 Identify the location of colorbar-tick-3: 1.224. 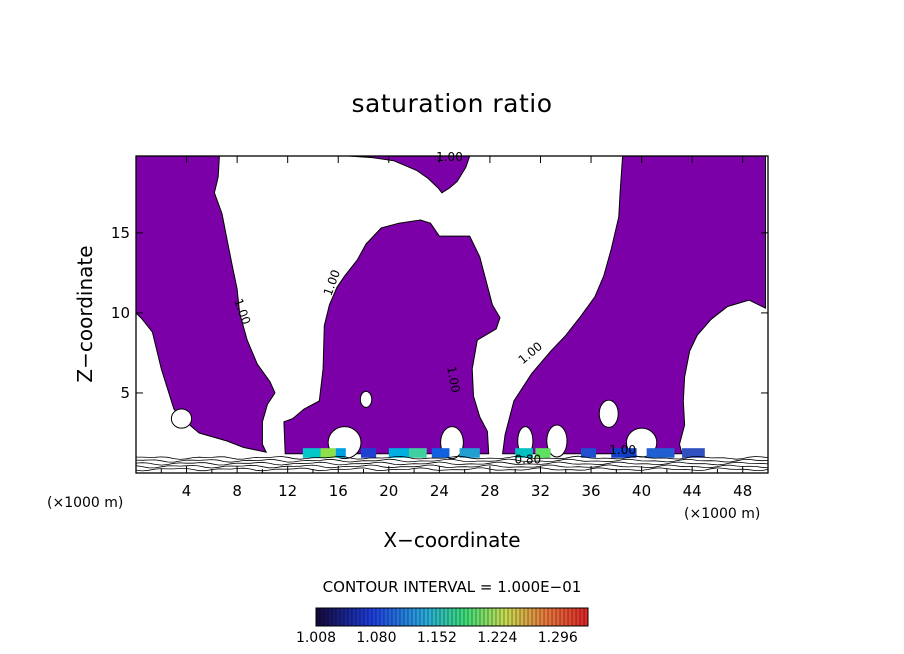
(497, 638).